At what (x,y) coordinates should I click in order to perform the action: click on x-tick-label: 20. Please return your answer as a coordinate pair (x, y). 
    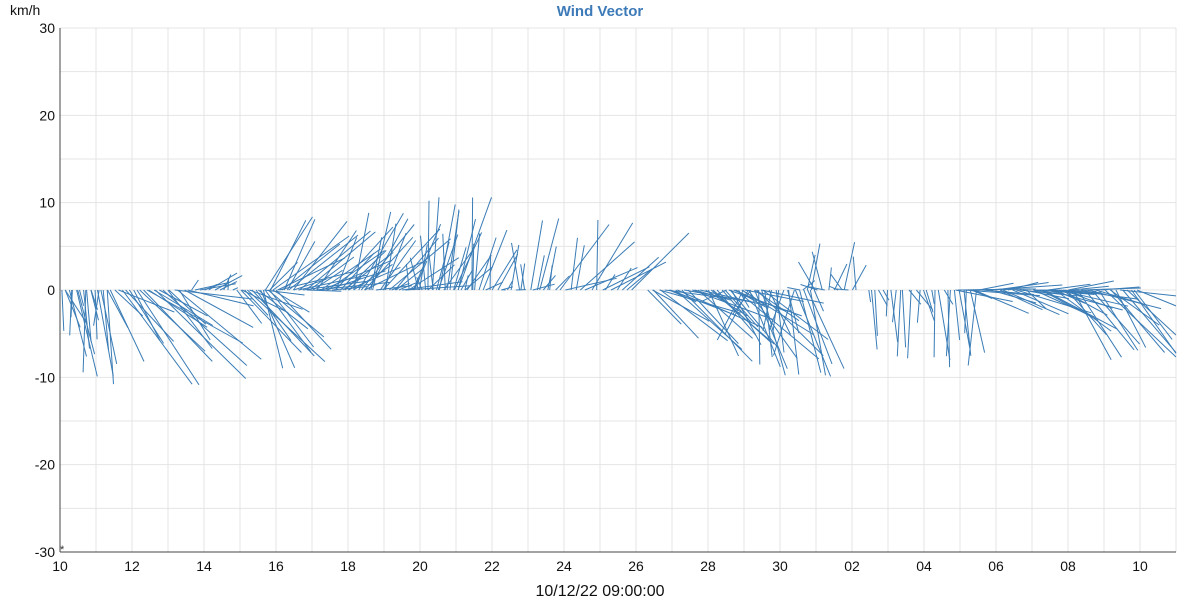
    Looking at the image, I should click on (420, 566).